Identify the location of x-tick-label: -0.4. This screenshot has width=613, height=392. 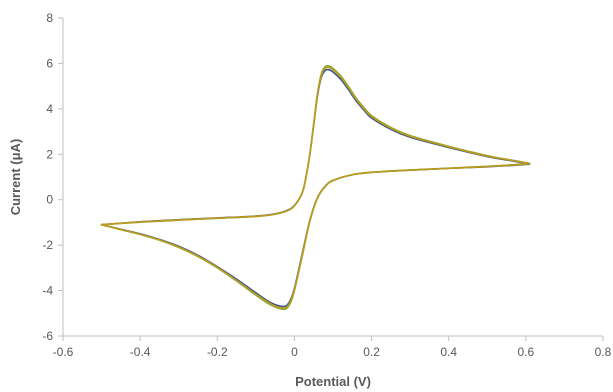
(140, 352).